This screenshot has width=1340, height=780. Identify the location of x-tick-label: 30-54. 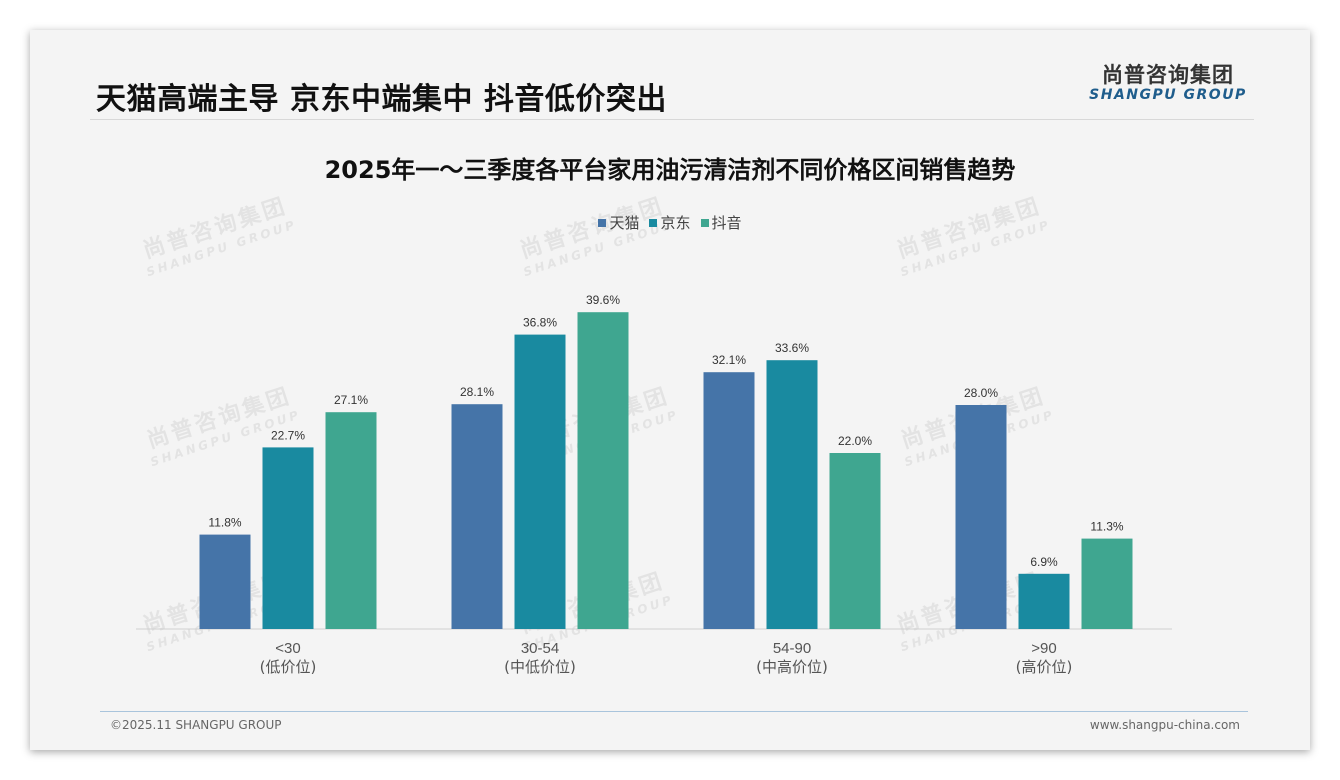
(540, 648).